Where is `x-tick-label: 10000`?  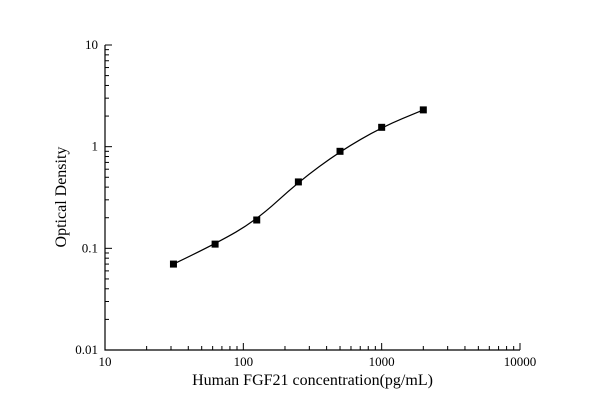 x-tick-label: 10000 is located at coordinates (520, 361).